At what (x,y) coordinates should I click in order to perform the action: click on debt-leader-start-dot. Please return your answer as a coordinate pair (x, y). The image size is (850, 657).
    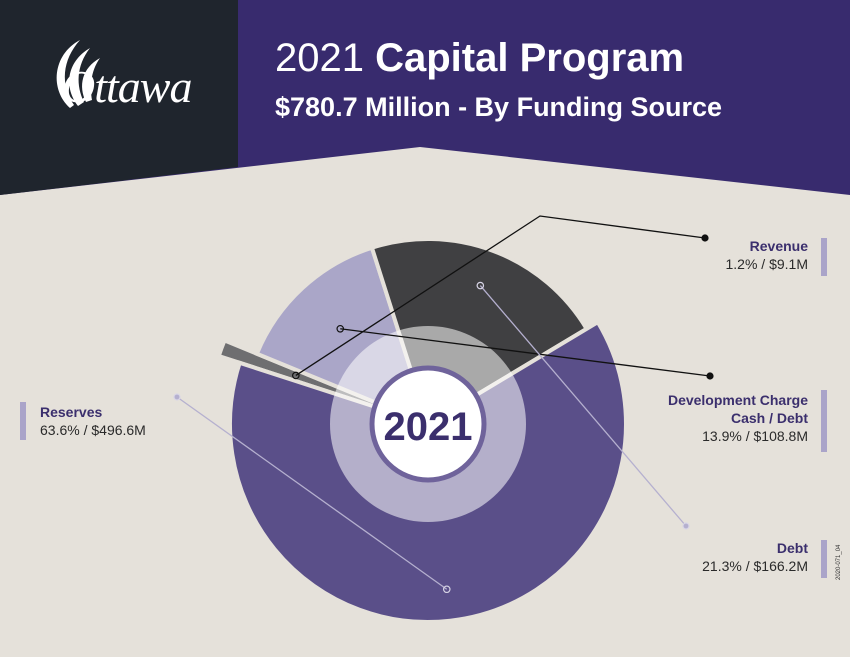
    Looking at the image, I should click on (480, 285).